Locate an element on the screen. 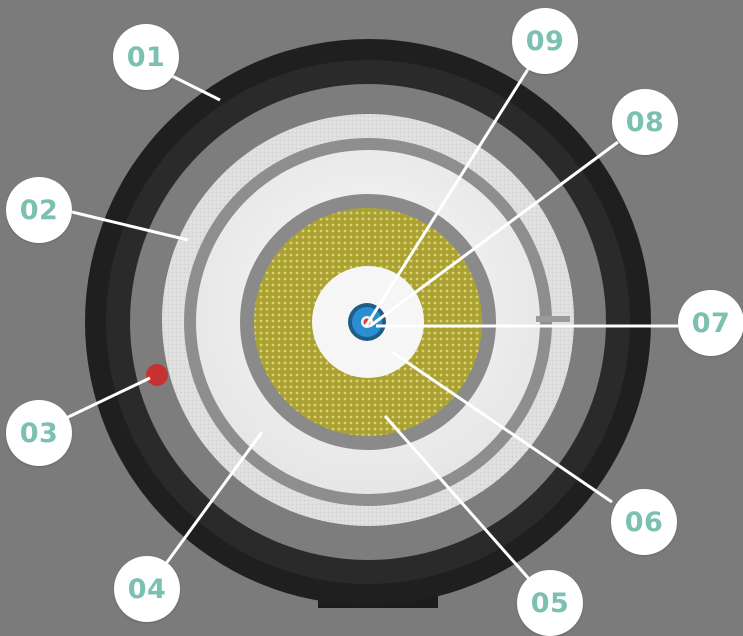  callout-02: 02 is located at coordinates (39, 210).